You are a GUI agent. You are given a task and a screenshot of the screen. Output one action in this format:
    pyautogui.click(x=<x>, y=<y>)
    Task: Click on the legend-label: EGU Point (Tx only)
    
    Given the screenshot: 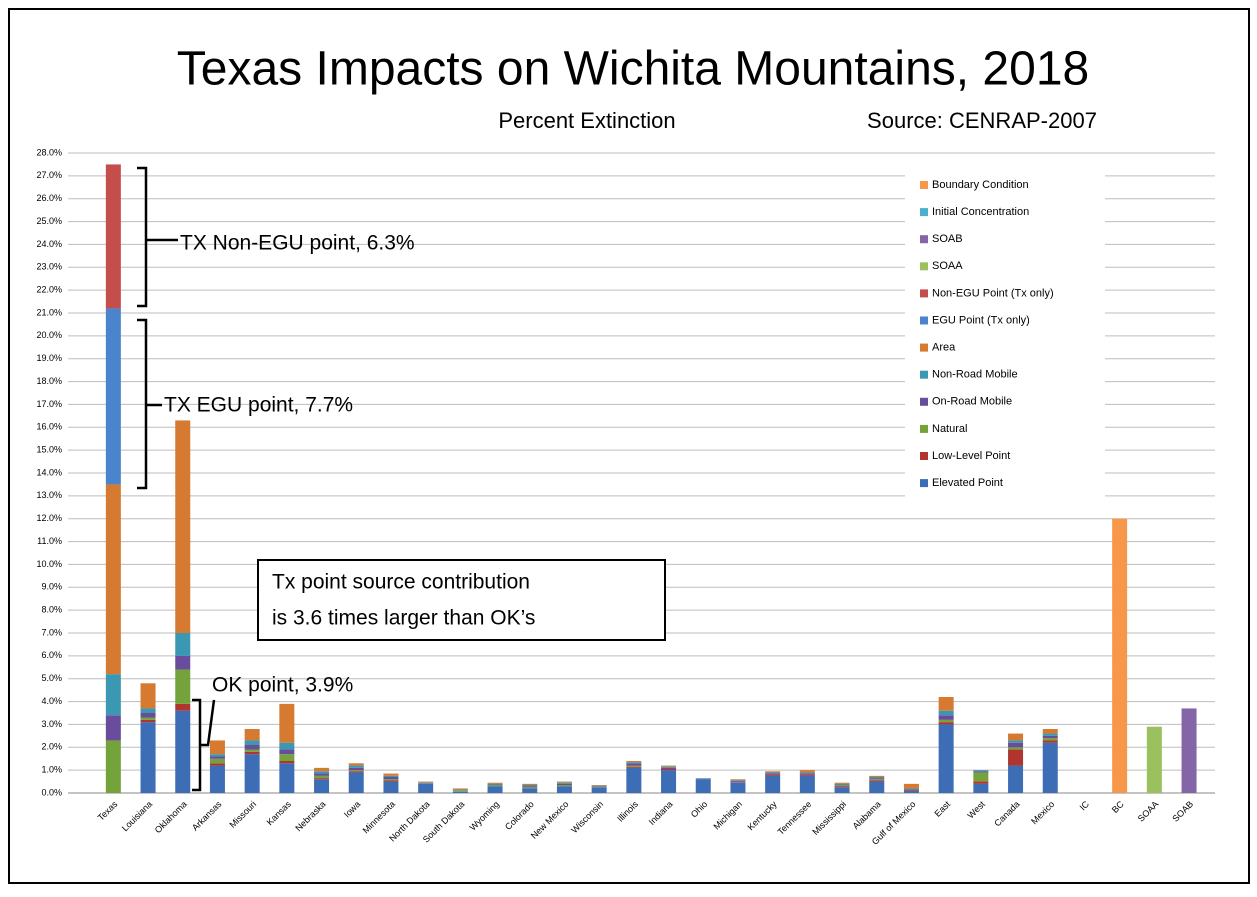 What is the action you would take?
    pyautogui.click(x=981, y=320)
    